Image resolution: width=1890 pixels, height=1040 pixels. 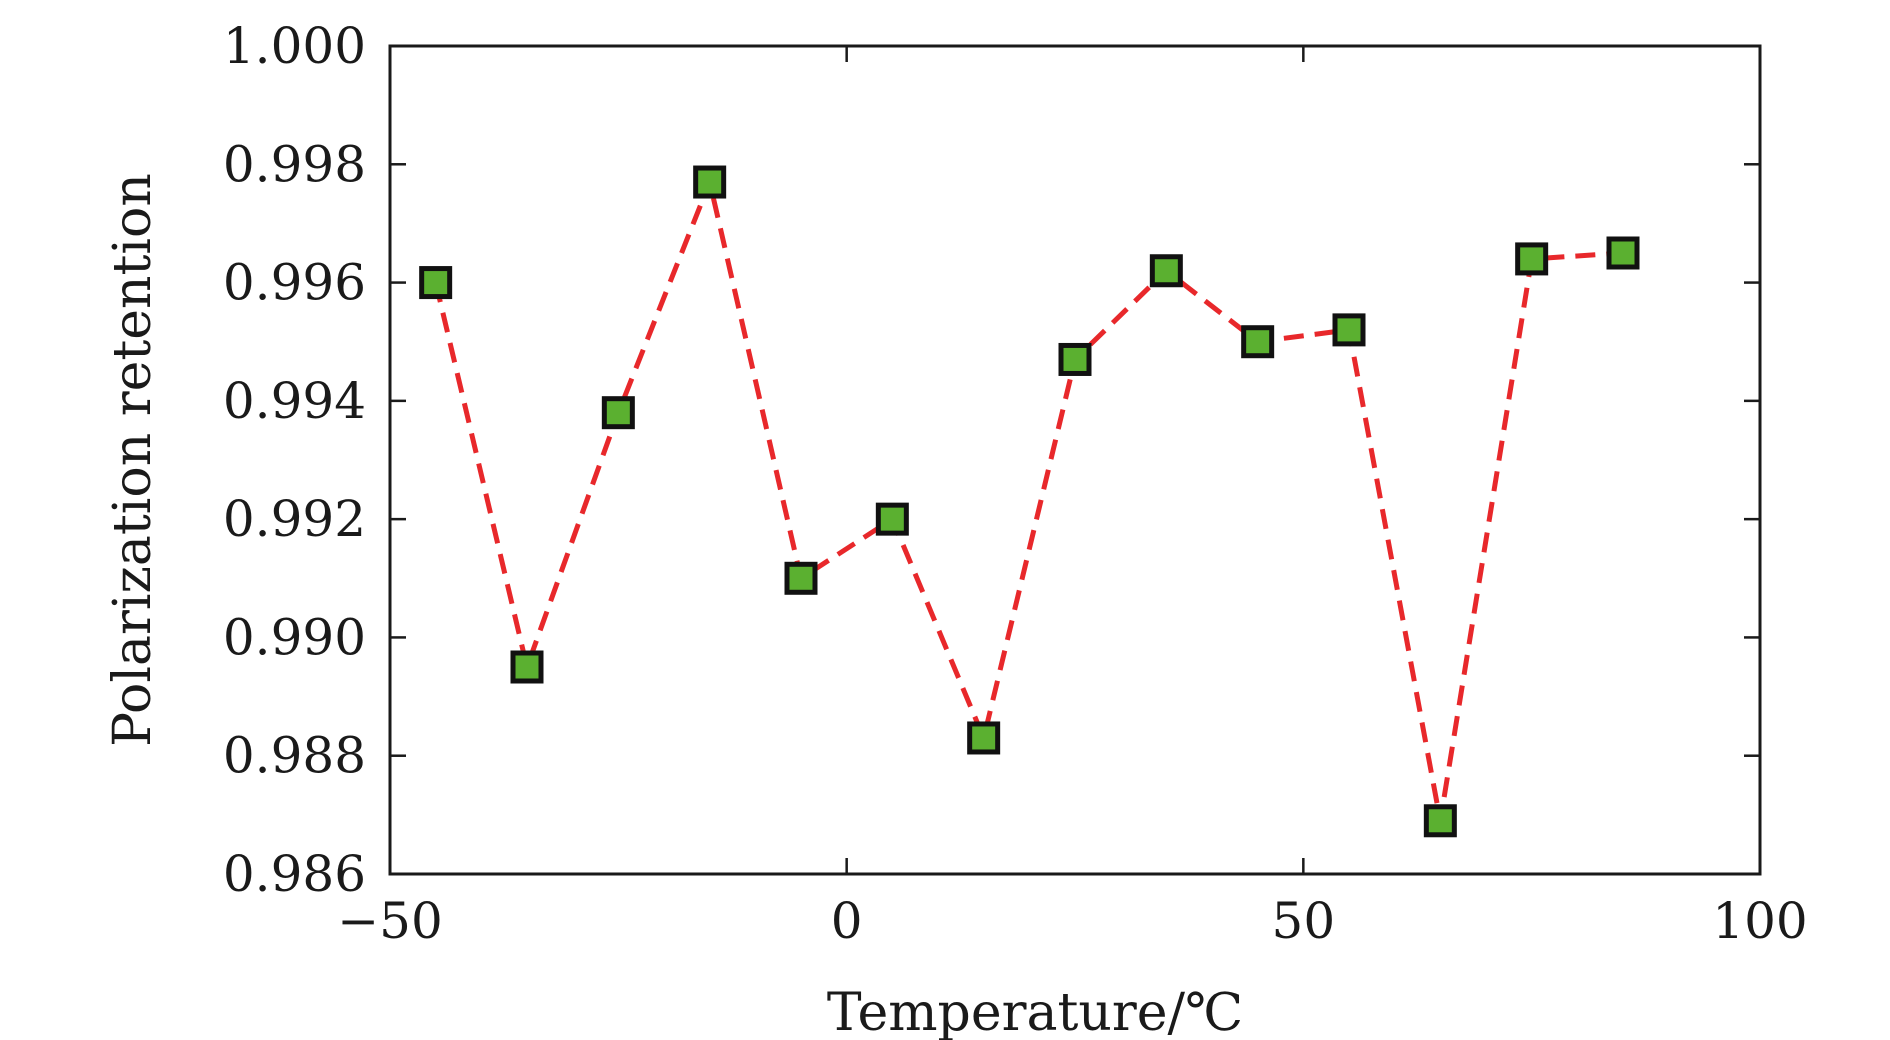 I want to click on x-tick-label: −50, so click(x=390, y=921).